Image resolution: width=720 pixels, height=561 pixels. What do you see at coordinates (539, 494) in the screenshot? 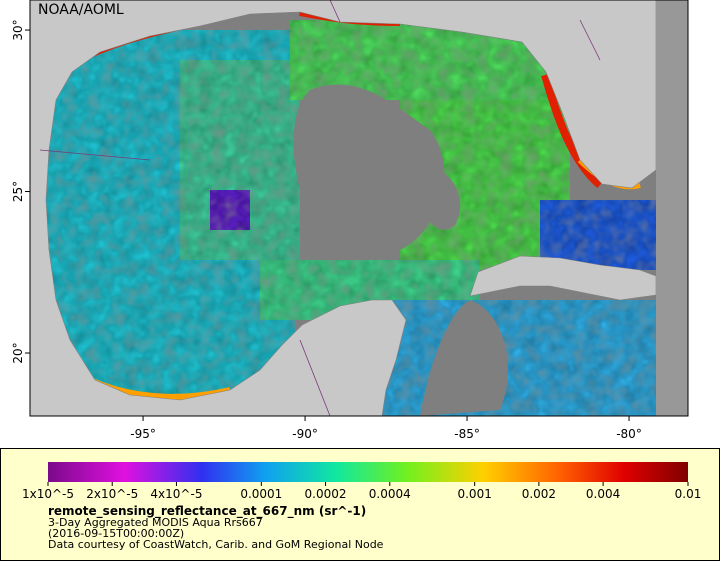
I see `colorbar-tick-label: 0.002` at bounding box center [539, 494].